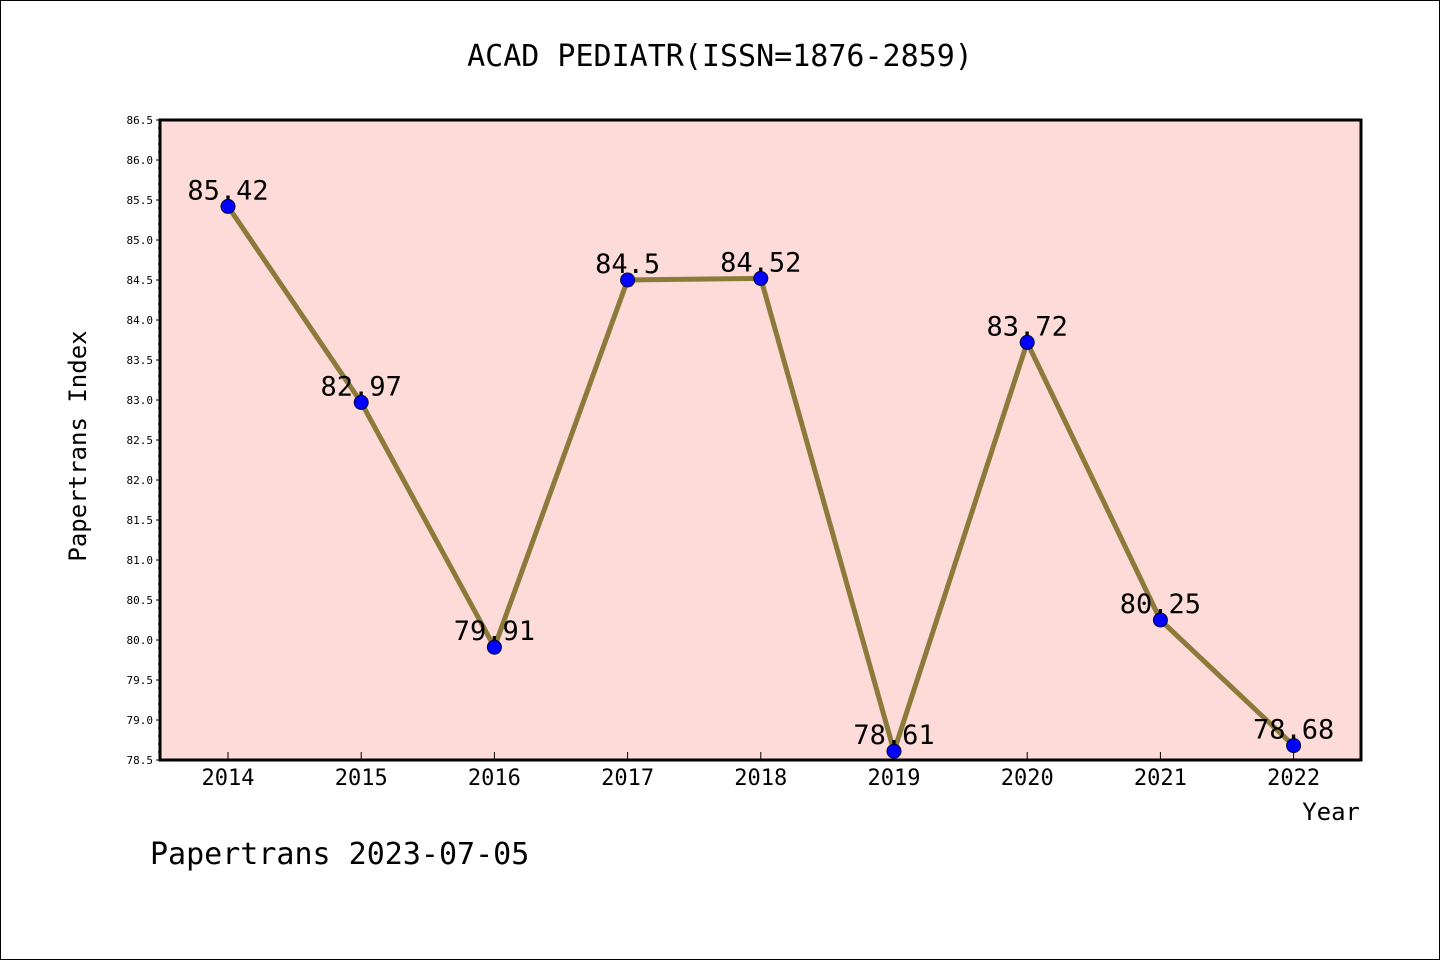 Image resolution: width=1440 pixels, height=960 pixels. Describe the element at coordinates (140, 640) in the screenshot. I see `y-tick-label: 80.0` at that location.